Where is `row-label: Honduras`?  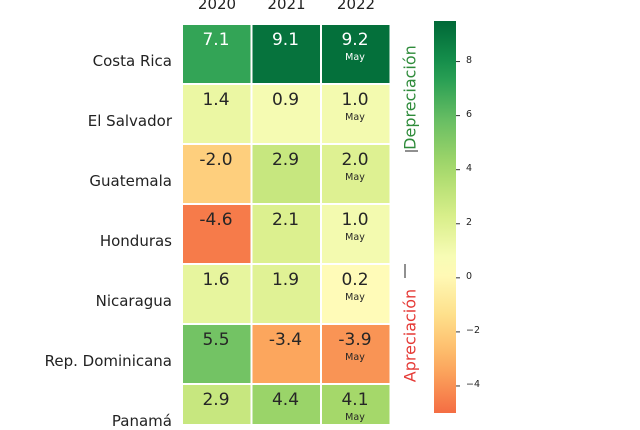 row-label: Honduras is located at coordinates (135, 241).